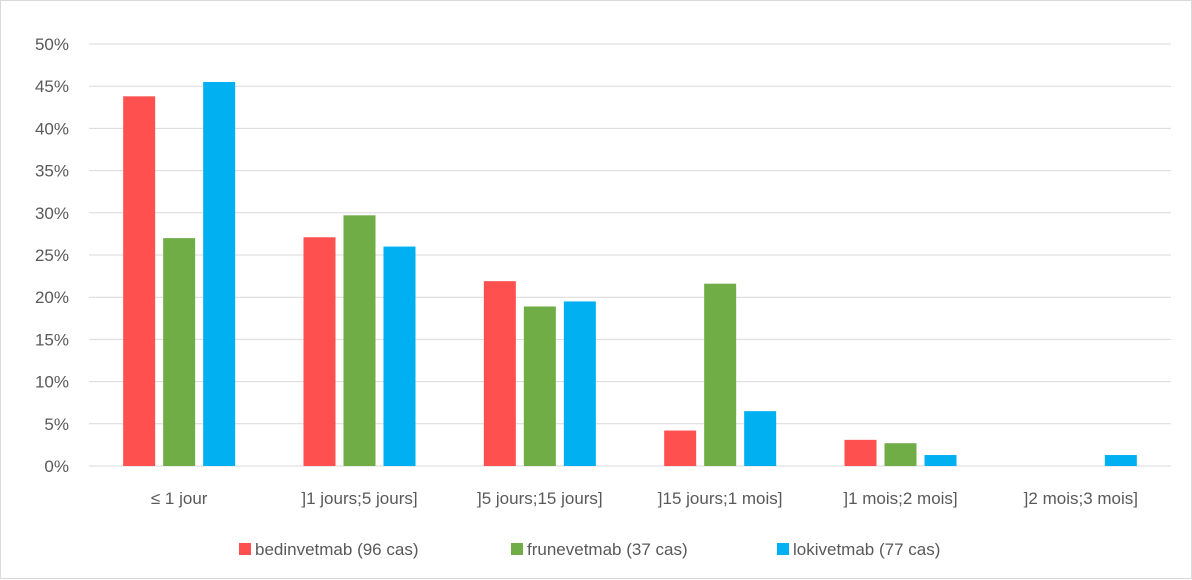  I want to click on y-tick-label: 30%, so click(52, 213).